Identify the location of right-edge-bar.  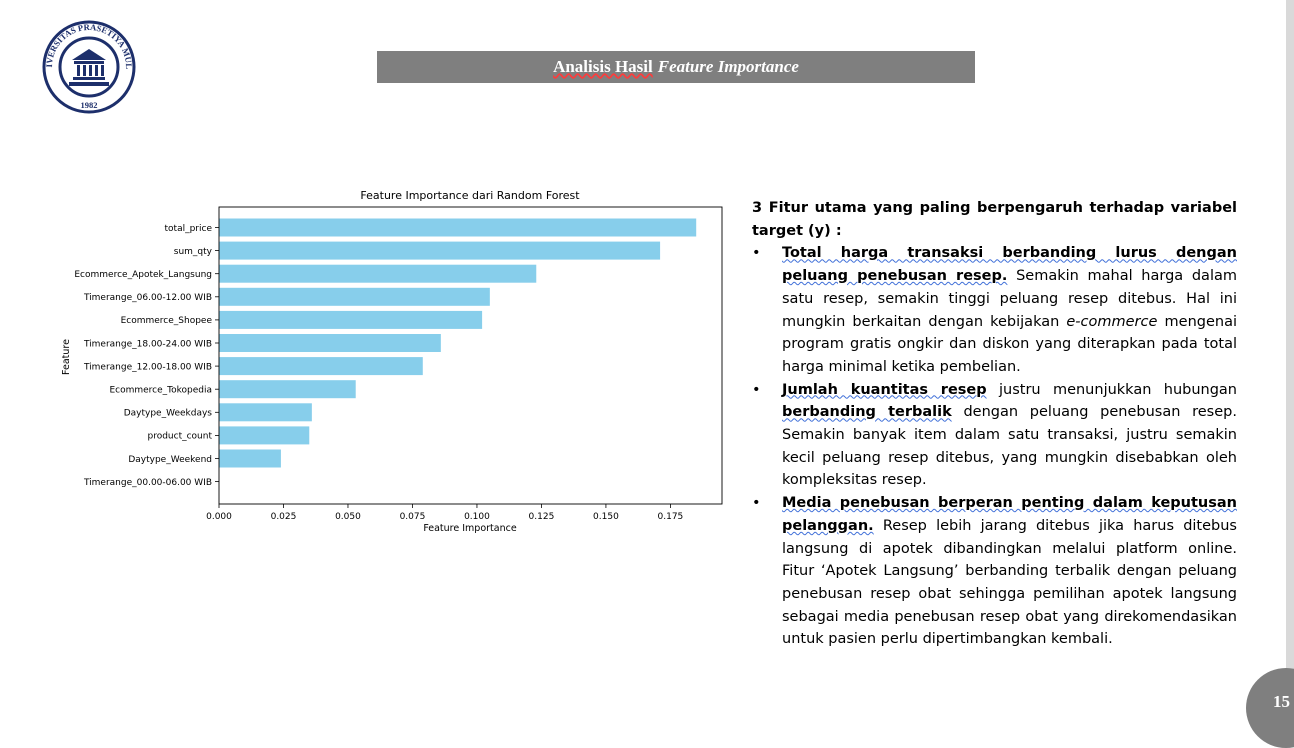
(1290, 363).